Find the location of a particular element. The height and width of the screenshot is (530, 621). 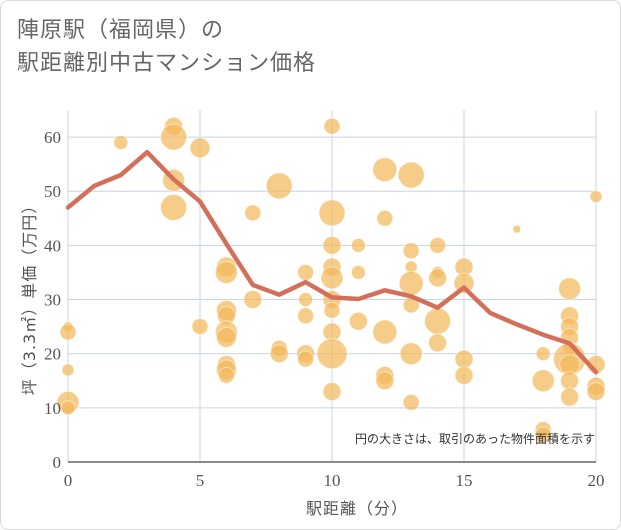

x-tick-label: 10 is located at coordinates (332, 480).